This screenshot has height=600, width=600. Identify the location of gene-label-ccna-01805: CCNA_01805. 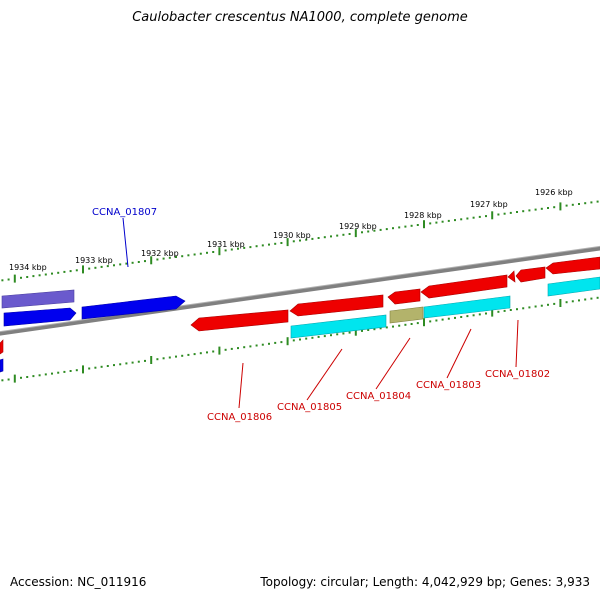
(309, 407).